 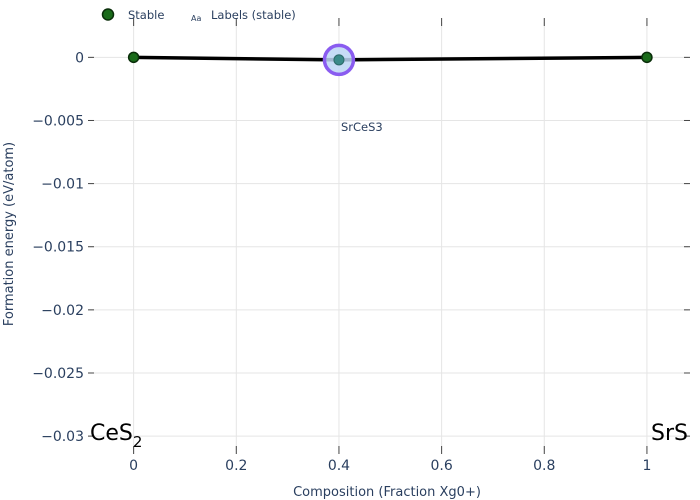 What do you see at coordinates (236, 466) in the screenshot?
I see `x-tick-label: 0.2` at bounding box center [236, 466].